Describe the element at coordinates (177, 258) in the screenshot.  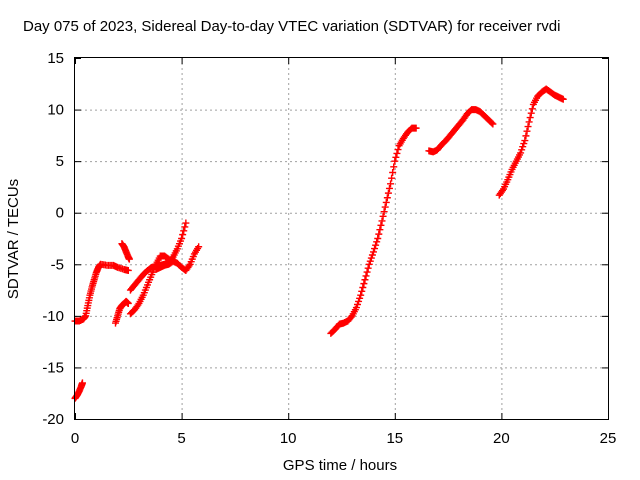
I see `series-seg7` at that location.